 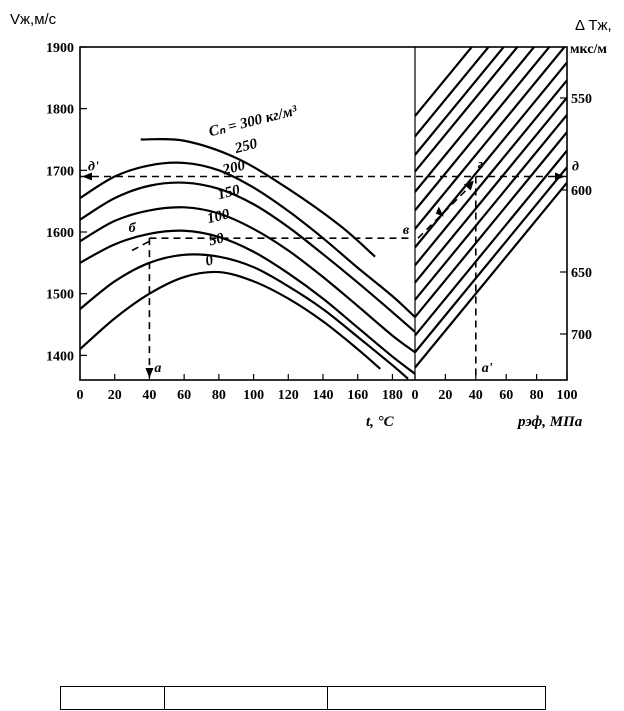 What do you see at coordinates (233, 167) in the screenshot?
I see `curve-label: 200` at bounding box center [233, 167].